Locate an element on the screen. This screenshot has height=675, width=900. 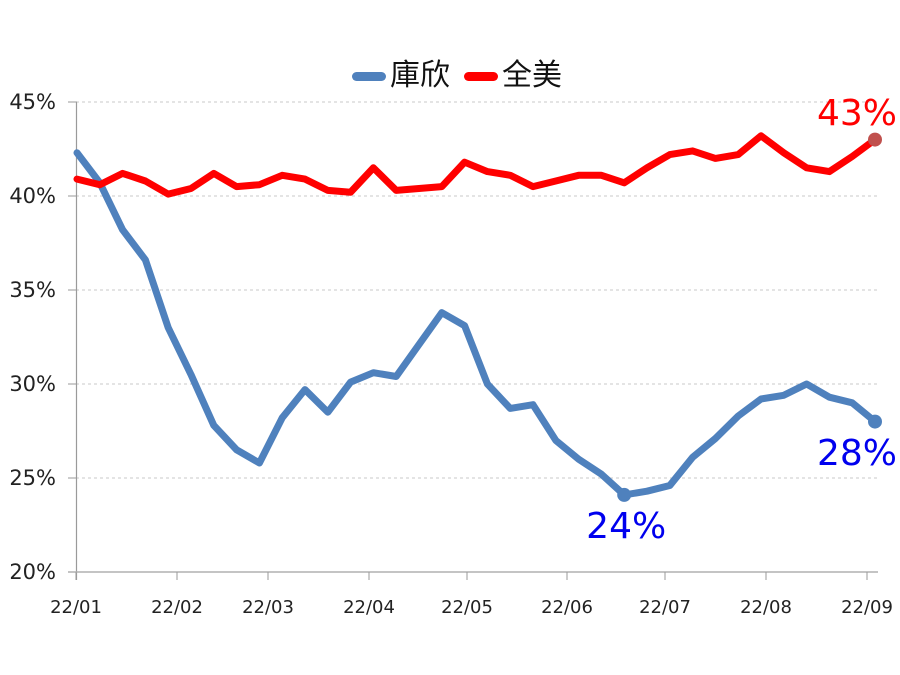
legend-label: 庫欣 is located at coordinates (420, 75).